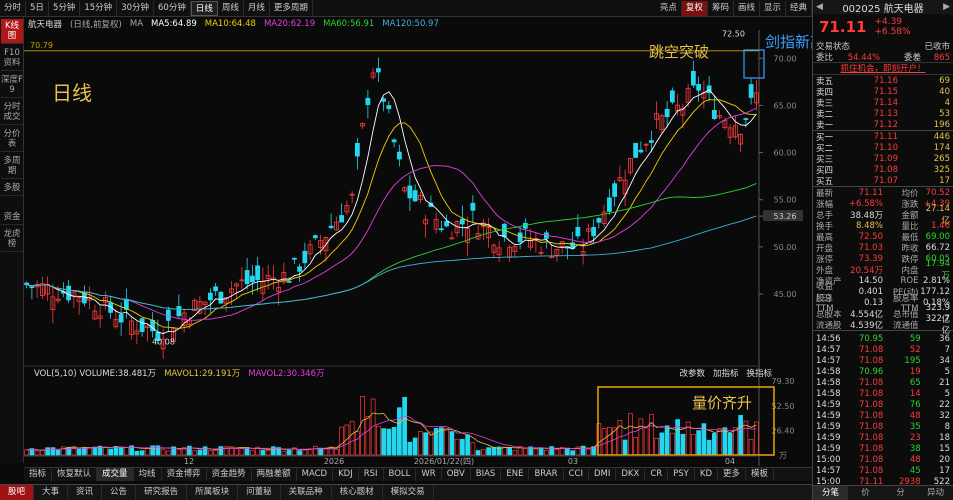  What do you see at coordinates (204, 8) in the screenshot?
I see `period-tab-6: 日线` at bounding box center [204, 8].